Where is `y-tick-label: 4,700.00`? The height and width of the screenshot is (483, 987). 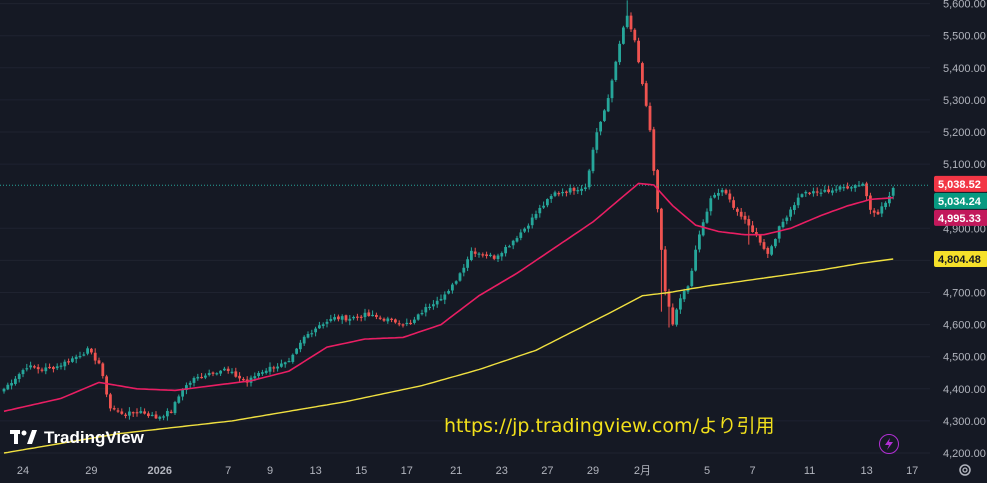 y-tick-label: 4,700.00 is located at coordinates (964, 294).